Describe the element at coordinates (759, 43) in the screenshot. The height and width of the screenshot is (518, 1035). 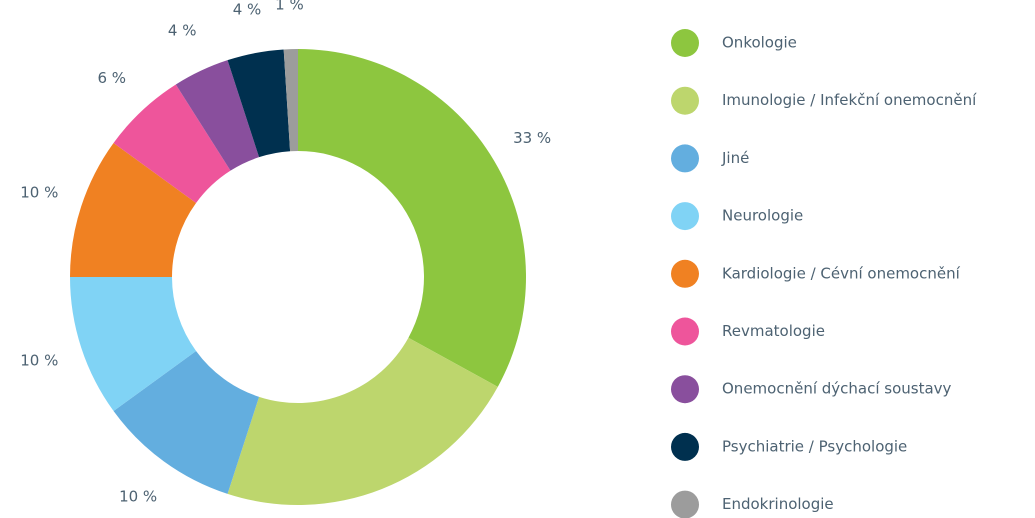
I see `legend-label: Onkologie` at that location.